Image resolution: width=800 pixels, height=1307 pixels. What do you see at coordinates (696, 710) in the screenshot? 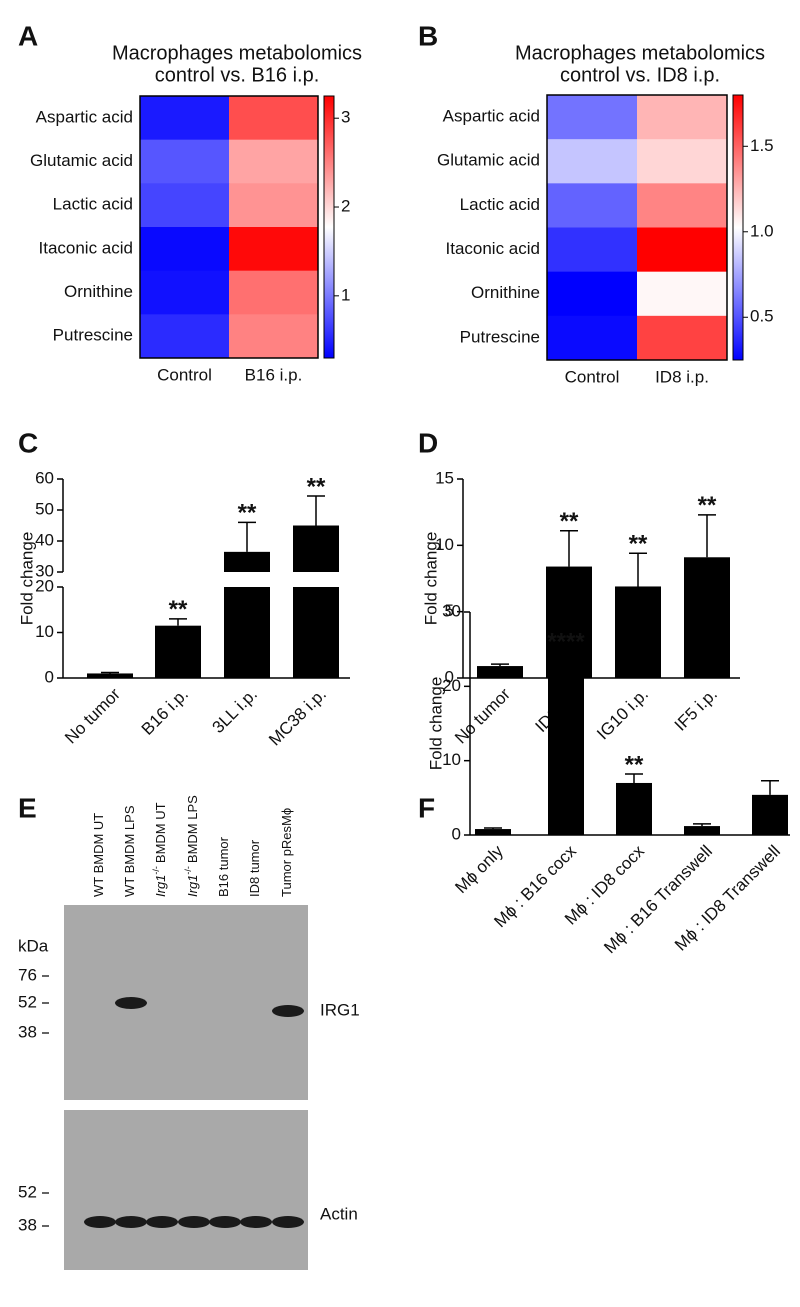
I see `x-tick-label: IF5 i.p.` at bounding box center [696, 710].